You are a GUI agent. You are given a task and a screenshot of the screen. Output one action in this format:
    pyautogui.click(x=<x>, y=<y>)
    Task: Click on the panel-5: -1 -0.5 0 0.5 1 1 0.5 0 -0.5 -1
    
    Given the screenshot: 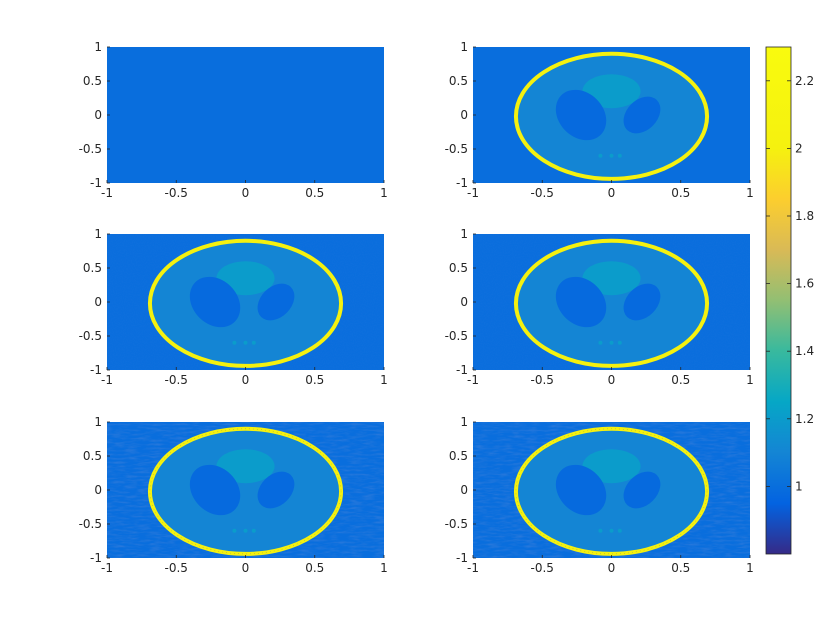 What is the action you would take?
    pyautogui.click(x=233, y=495)
    